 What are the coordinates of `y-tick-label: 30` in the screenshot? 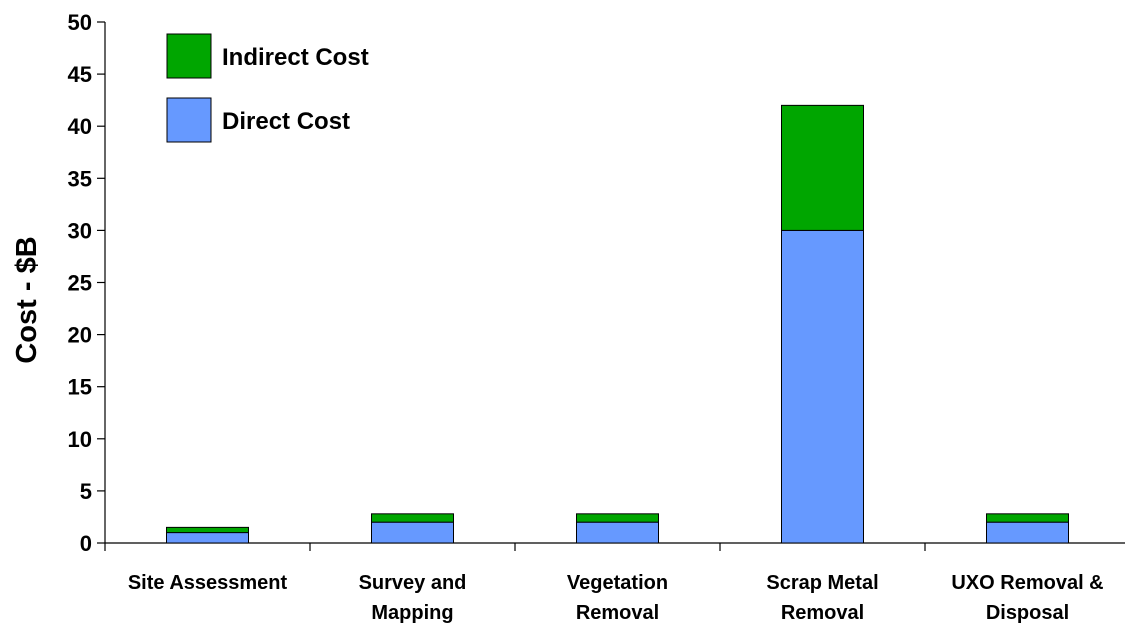 It's located at (80, 230).